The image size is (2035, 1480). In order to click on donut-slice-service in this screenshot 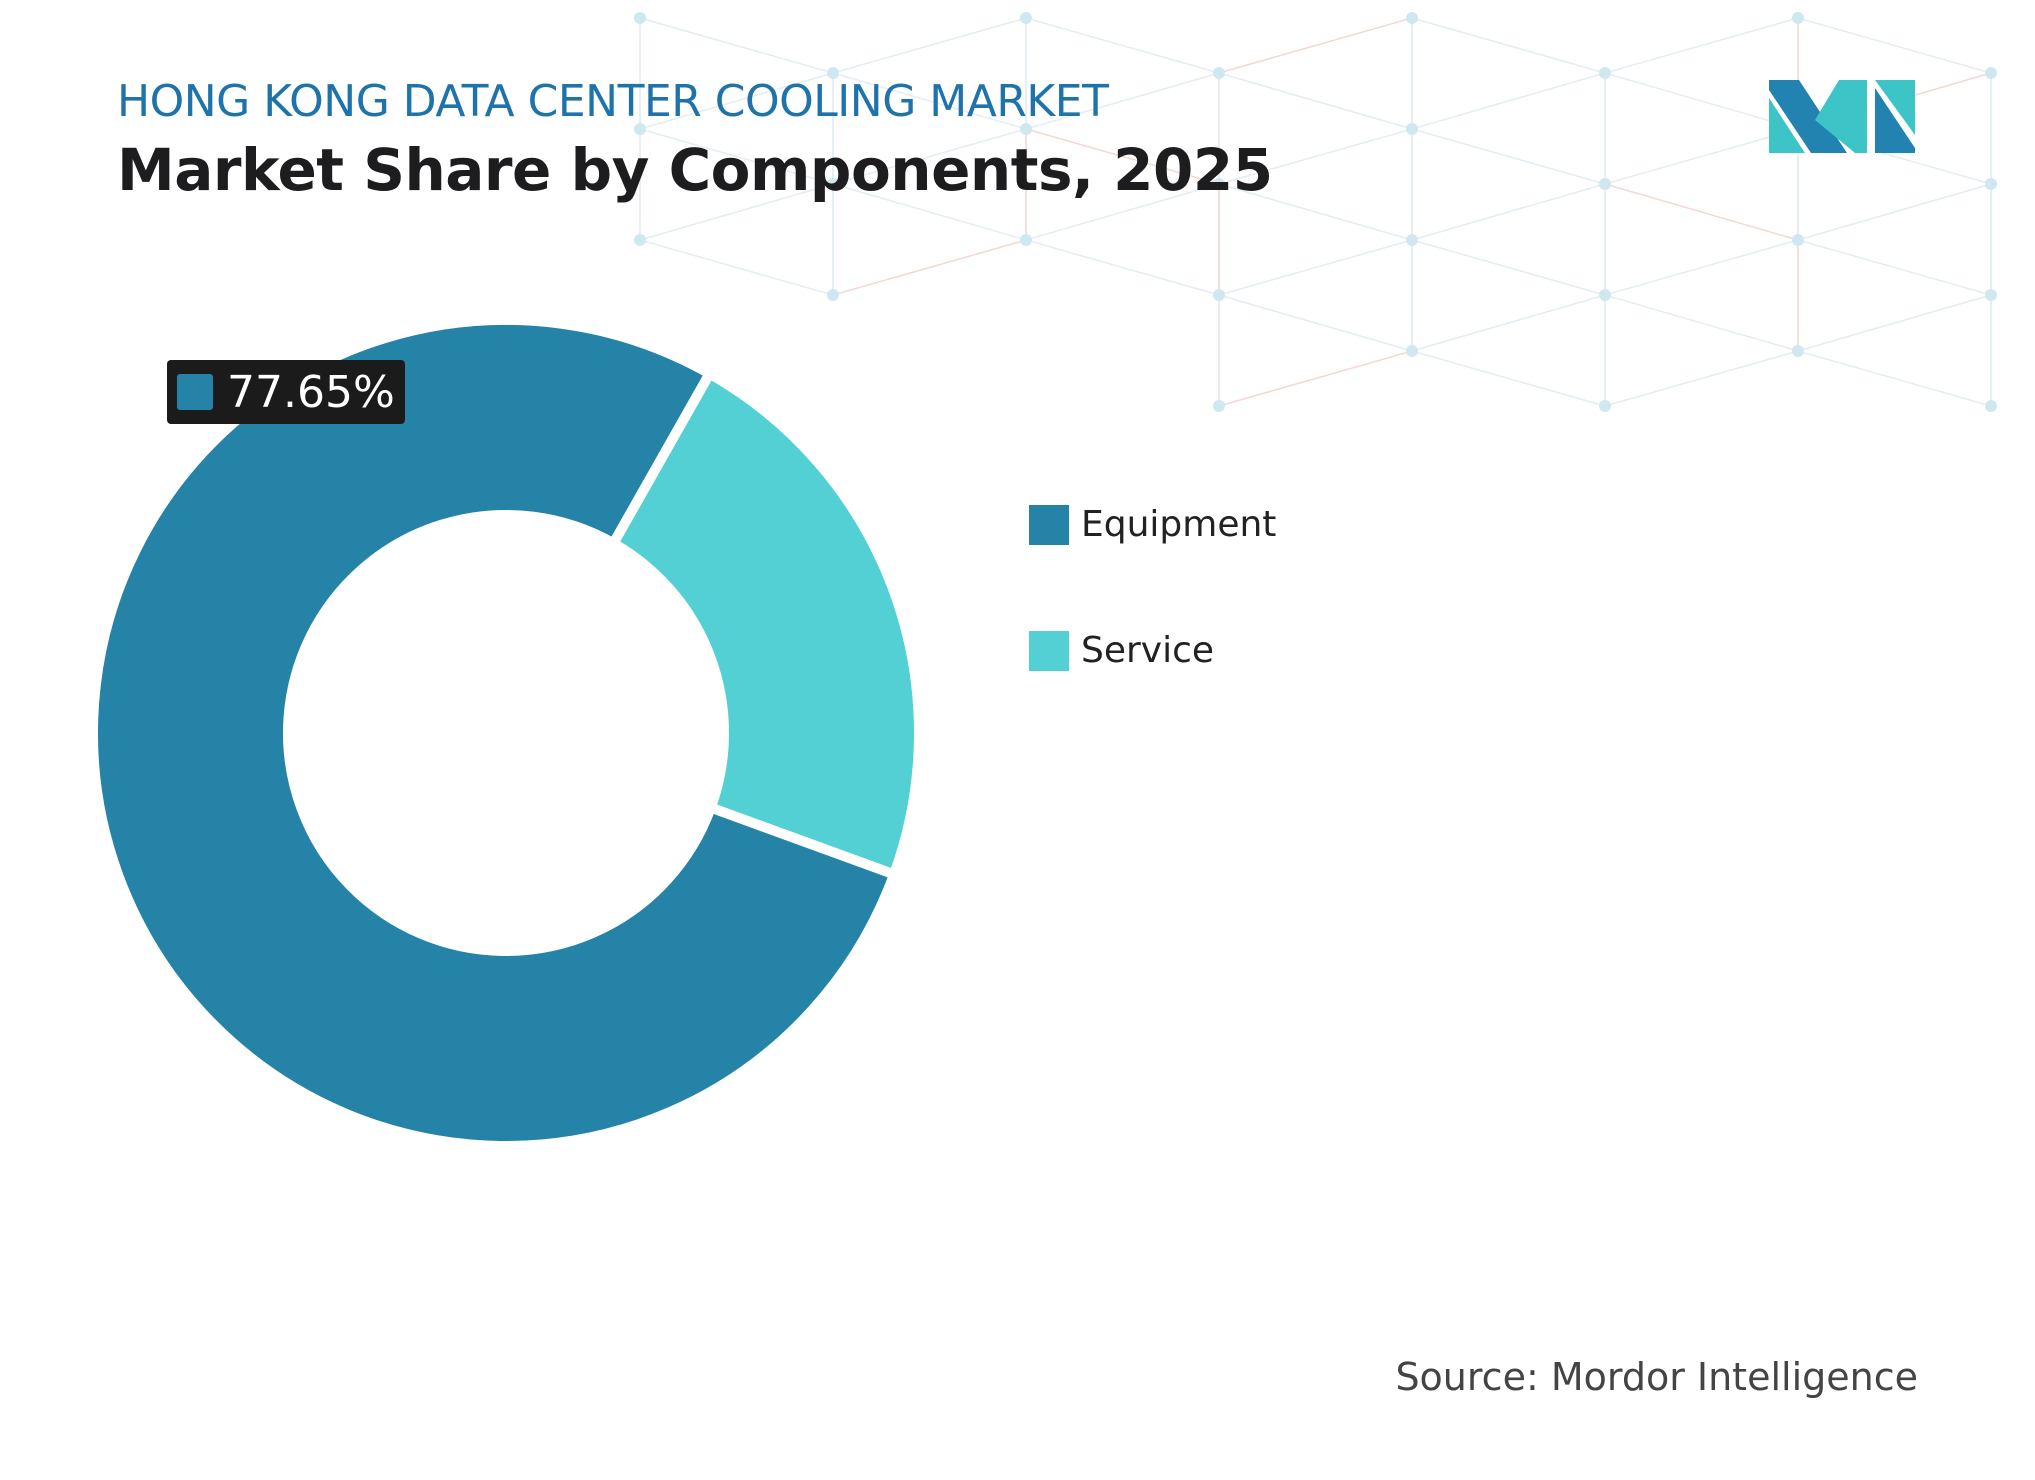, I will do `click(765, 623)`.